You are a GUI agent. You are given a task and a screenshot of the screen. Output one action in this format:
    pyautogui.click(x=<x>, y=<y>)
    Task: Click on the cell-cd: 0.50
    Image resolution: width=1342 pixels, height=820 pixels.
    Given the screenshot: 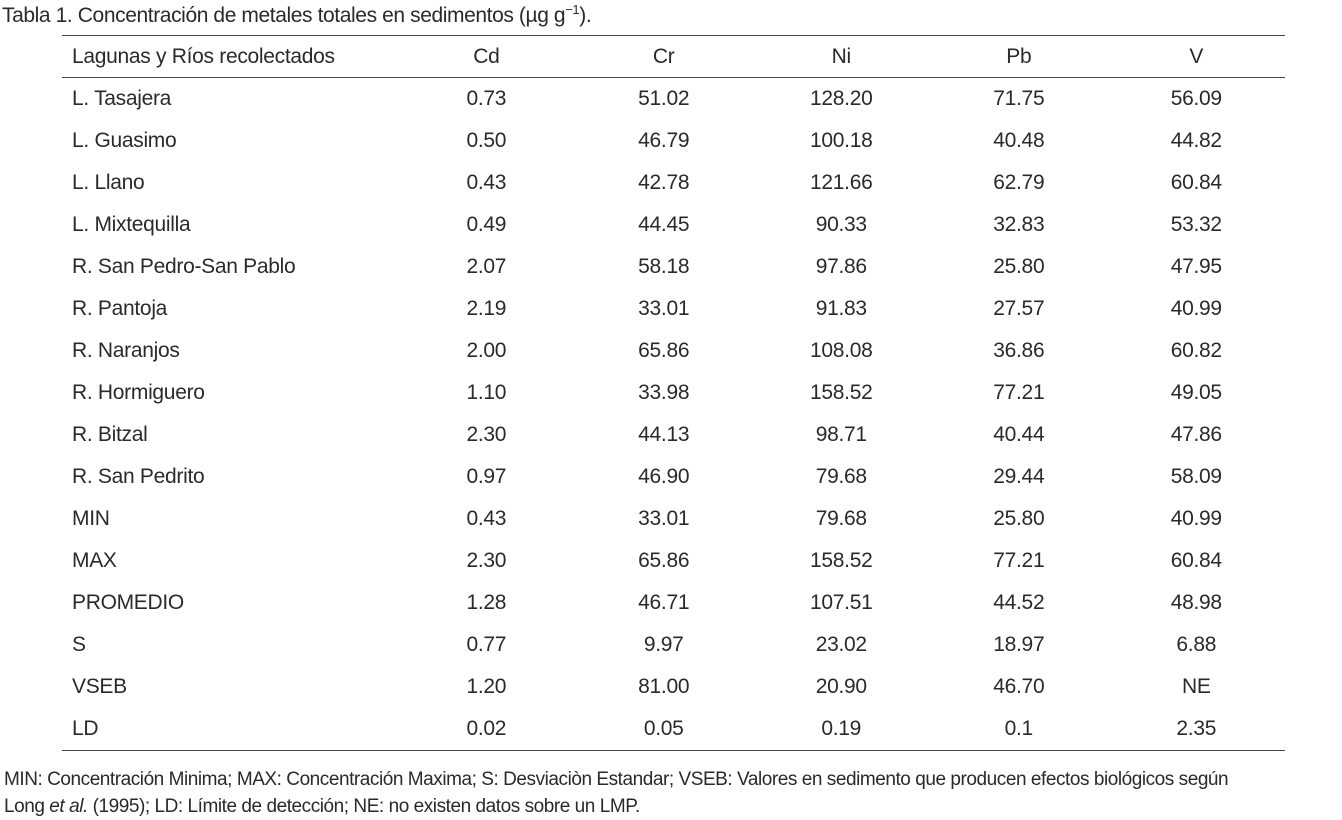 What is the action you would take?
    pyautogui.click(x=486, y=140)
    